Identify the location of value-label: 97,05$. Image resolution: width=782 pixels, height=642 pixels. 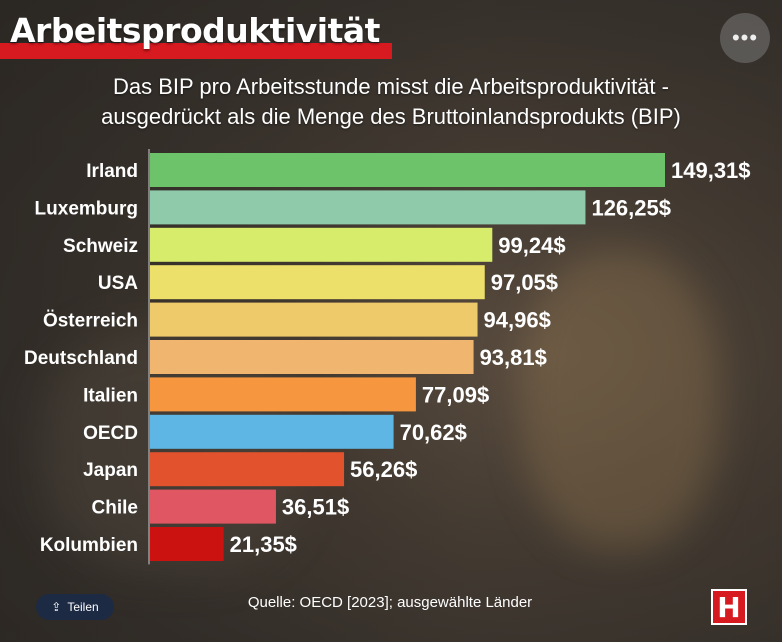
(524, 282).